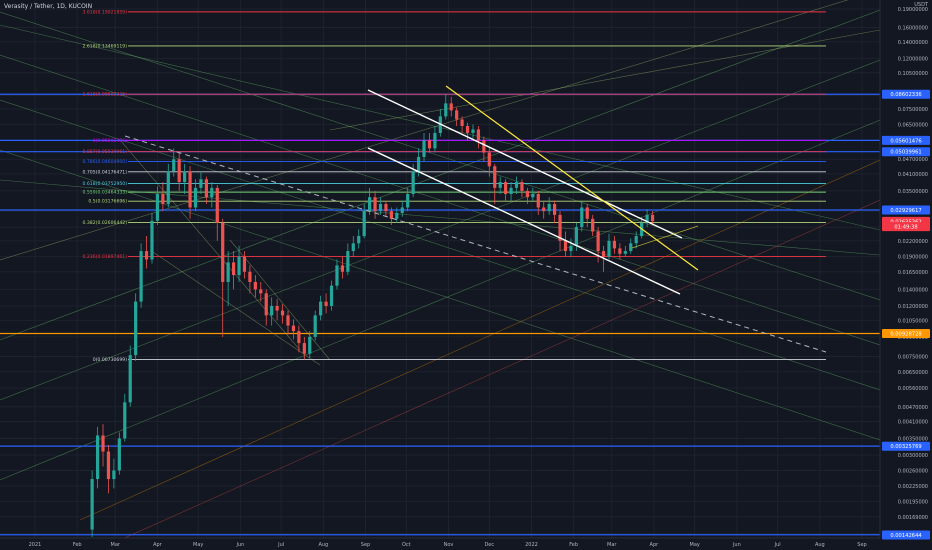 The image size is (932, 550). I want to click on time-tick-label: Dec, so click(489, 545).